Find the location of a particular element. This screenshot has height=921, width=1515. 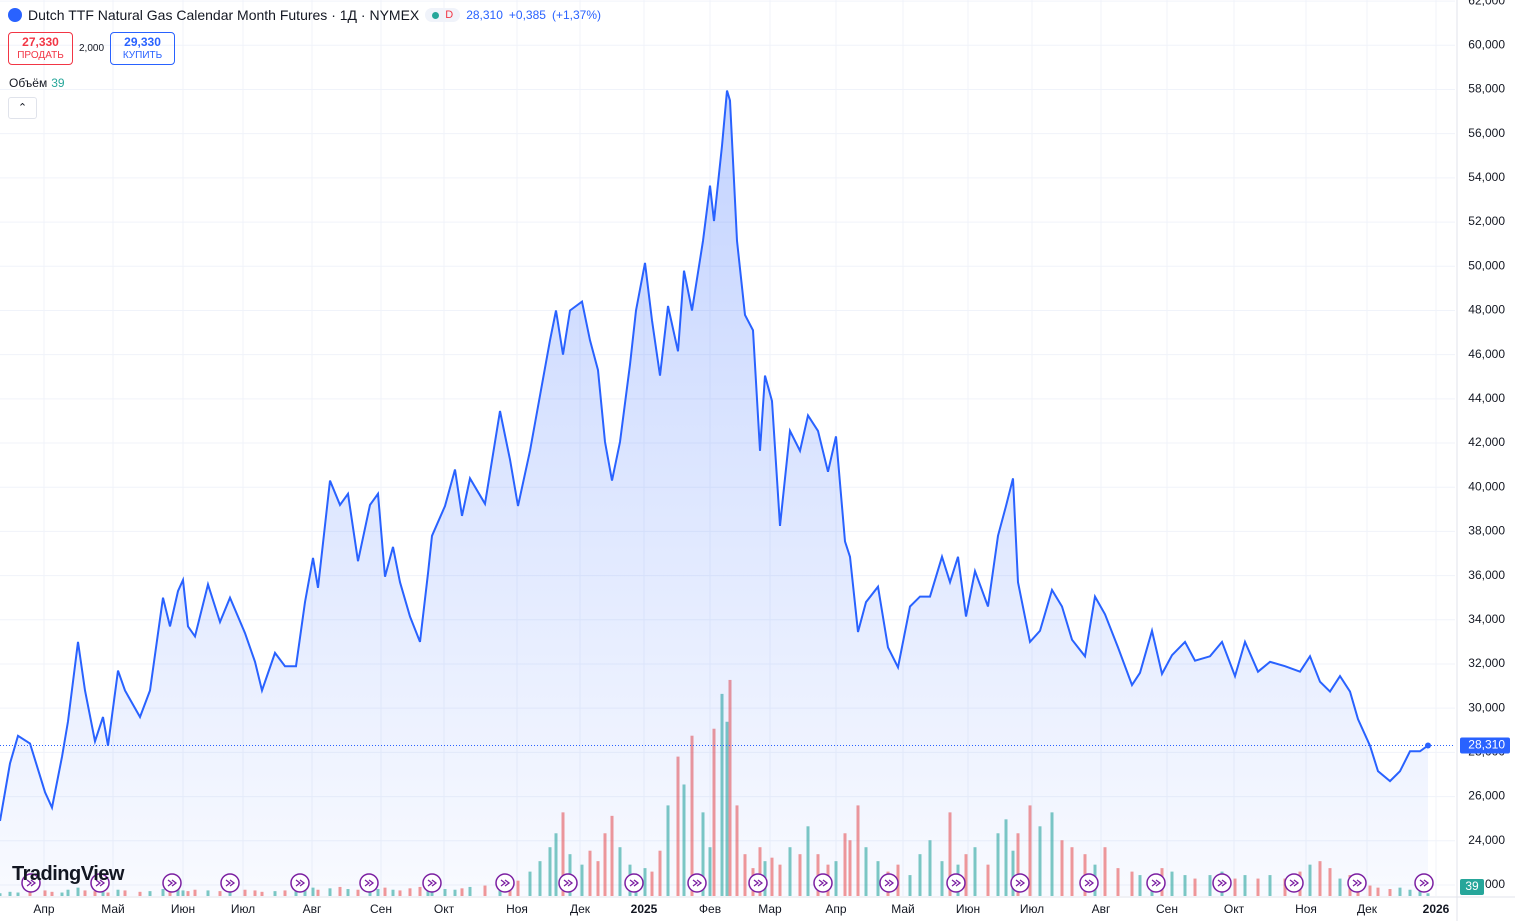

price-tag: 28,310 is located at coordinates (1486, 745).